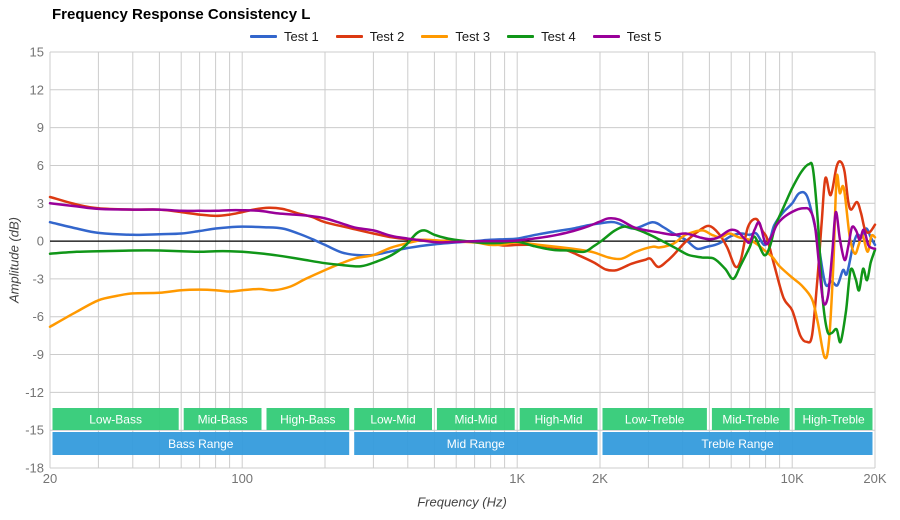  I want to click on legend-item-test-5: Test 5, so click(627, 36).